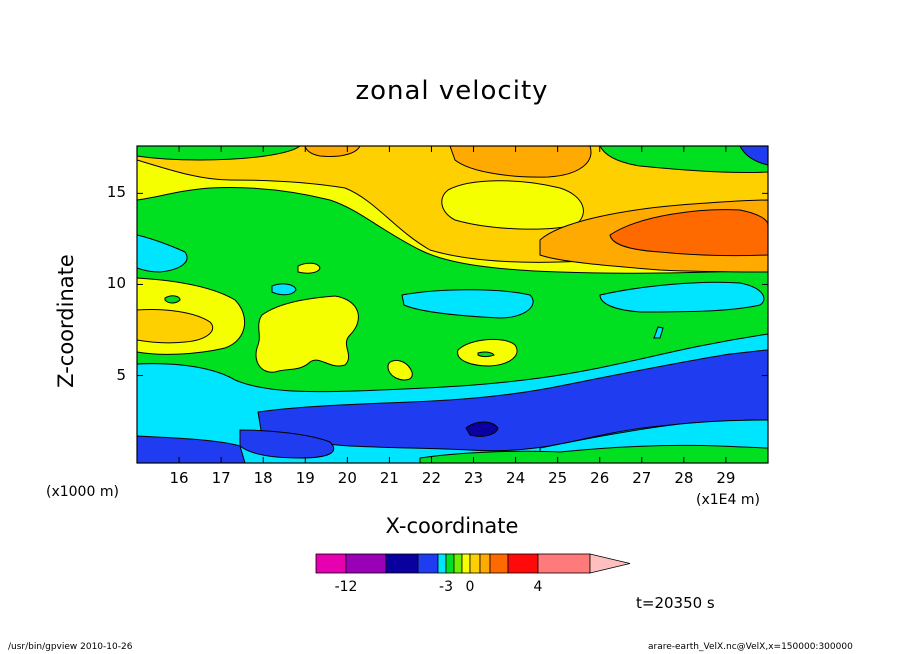 The width and height of the screenshot is (904, 654). What do you see at coordinates (221, 478) in the screenshot?
I see `x-tick-label: 17` at bounding box center [221, 478].